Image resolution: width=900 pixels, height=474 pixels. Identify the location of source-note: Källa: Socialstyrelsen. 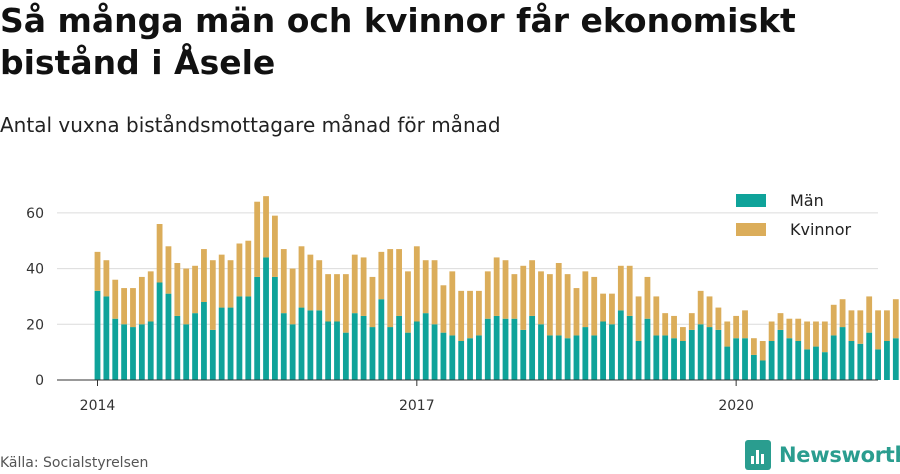
(74, 463).